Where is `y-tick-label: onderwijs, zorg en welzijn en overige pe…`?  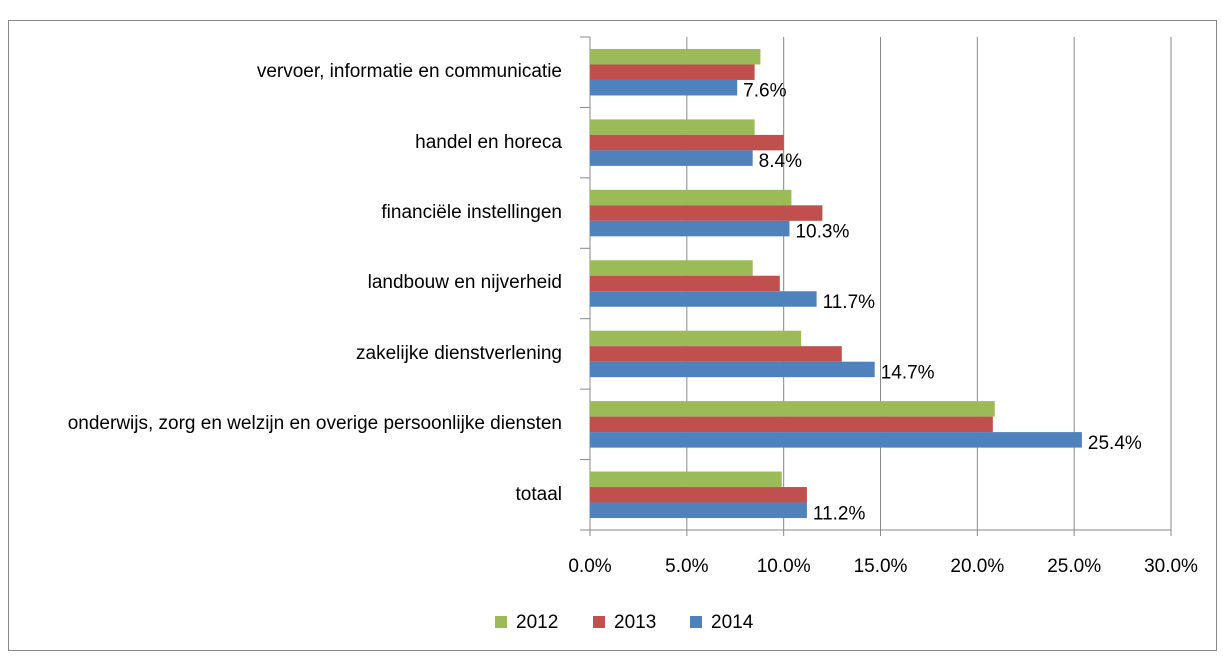
y-tick-label: onderwijs, zorg en welzijn en overige pe… is located at coordinates (286, 424).